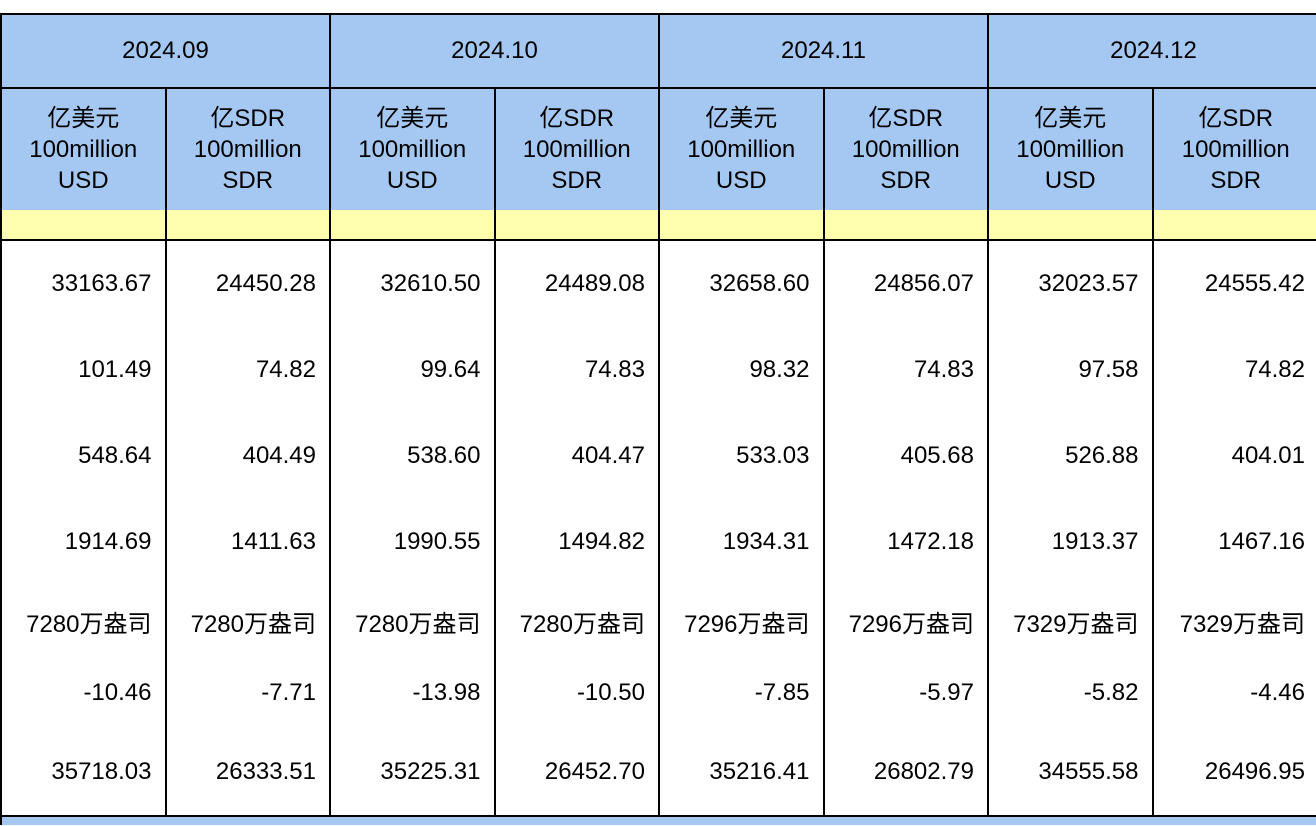 The width and height of the screenshot is (1316, 826). Describe the element at coordinates (84, 772) in the screenshot. I see `table-cell: 35718.03` at that location.